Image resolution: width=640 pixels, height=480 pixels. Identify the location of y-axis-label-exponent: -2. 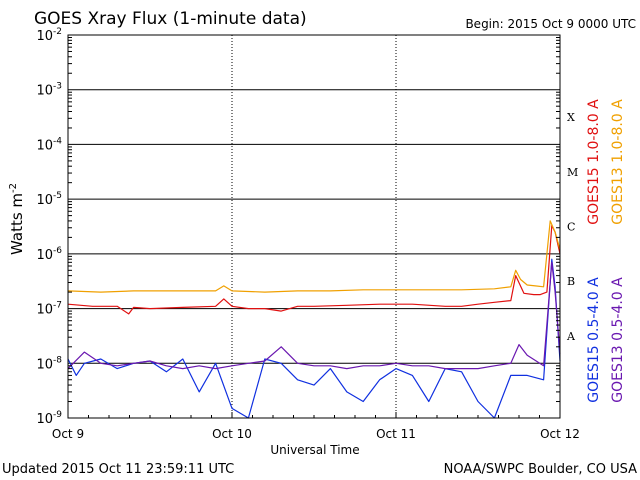
(13, 188).